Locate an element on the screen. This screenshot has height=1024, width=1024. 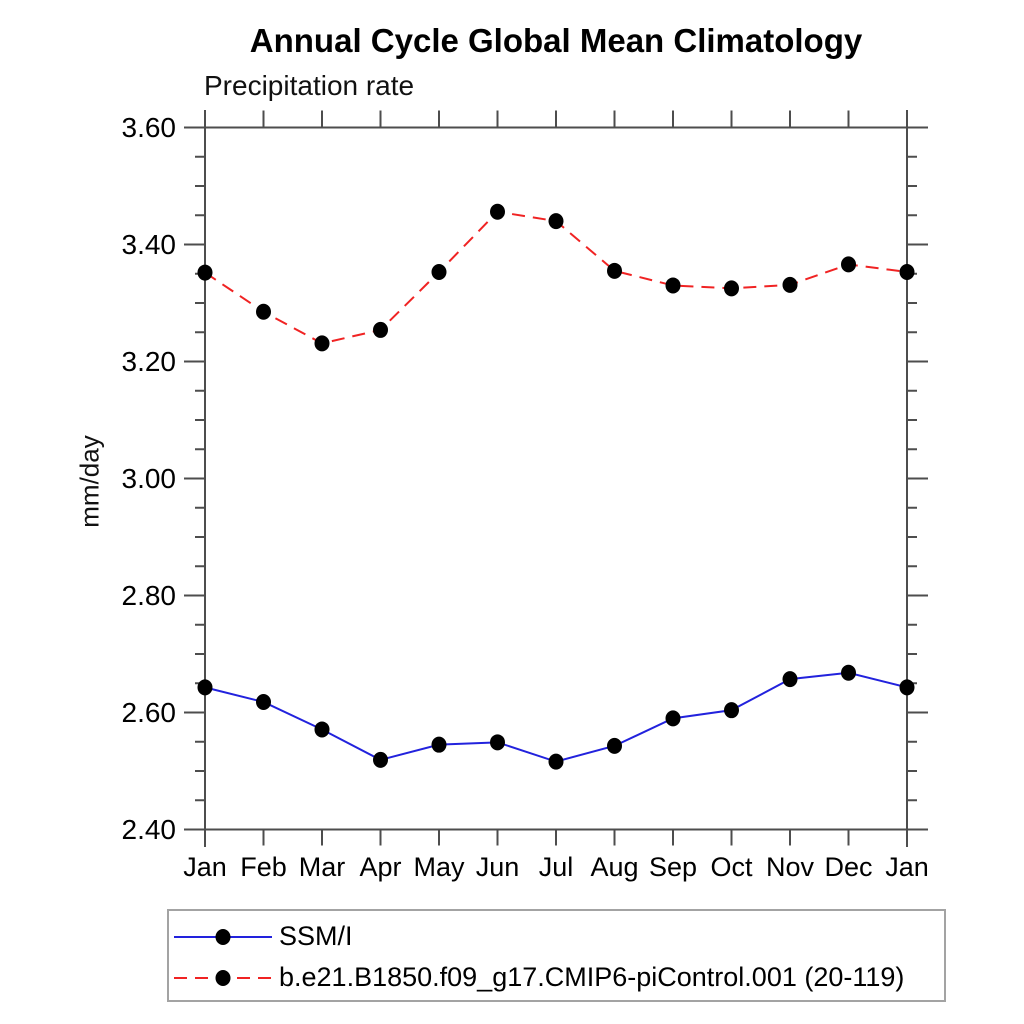
y-axis-tick-label: 3.20 is located at coordinates (149, 361).